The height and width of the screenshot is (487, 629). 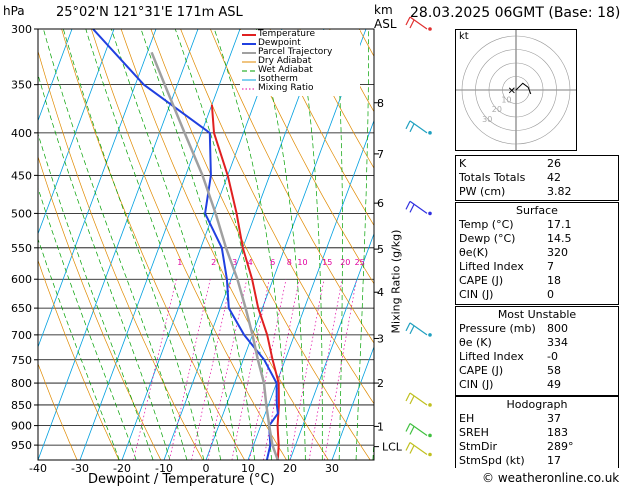 I want to click on pressure-tick-label: 400, so click(x=21, y=133).